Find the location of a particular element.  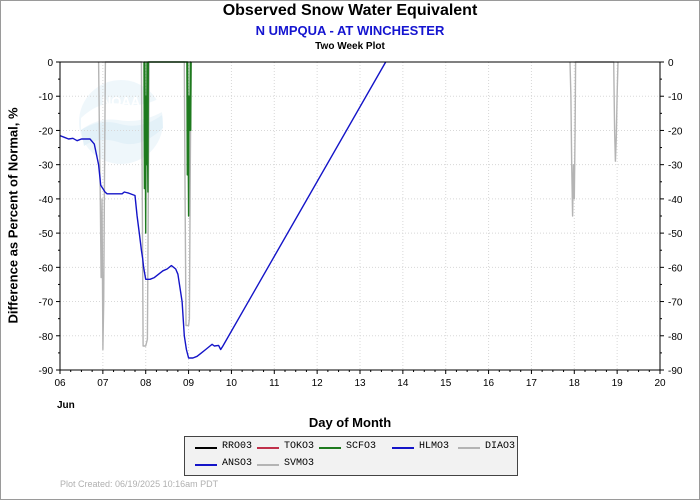

y-tick-label-left: -60 is located at coordinates (46, 268).